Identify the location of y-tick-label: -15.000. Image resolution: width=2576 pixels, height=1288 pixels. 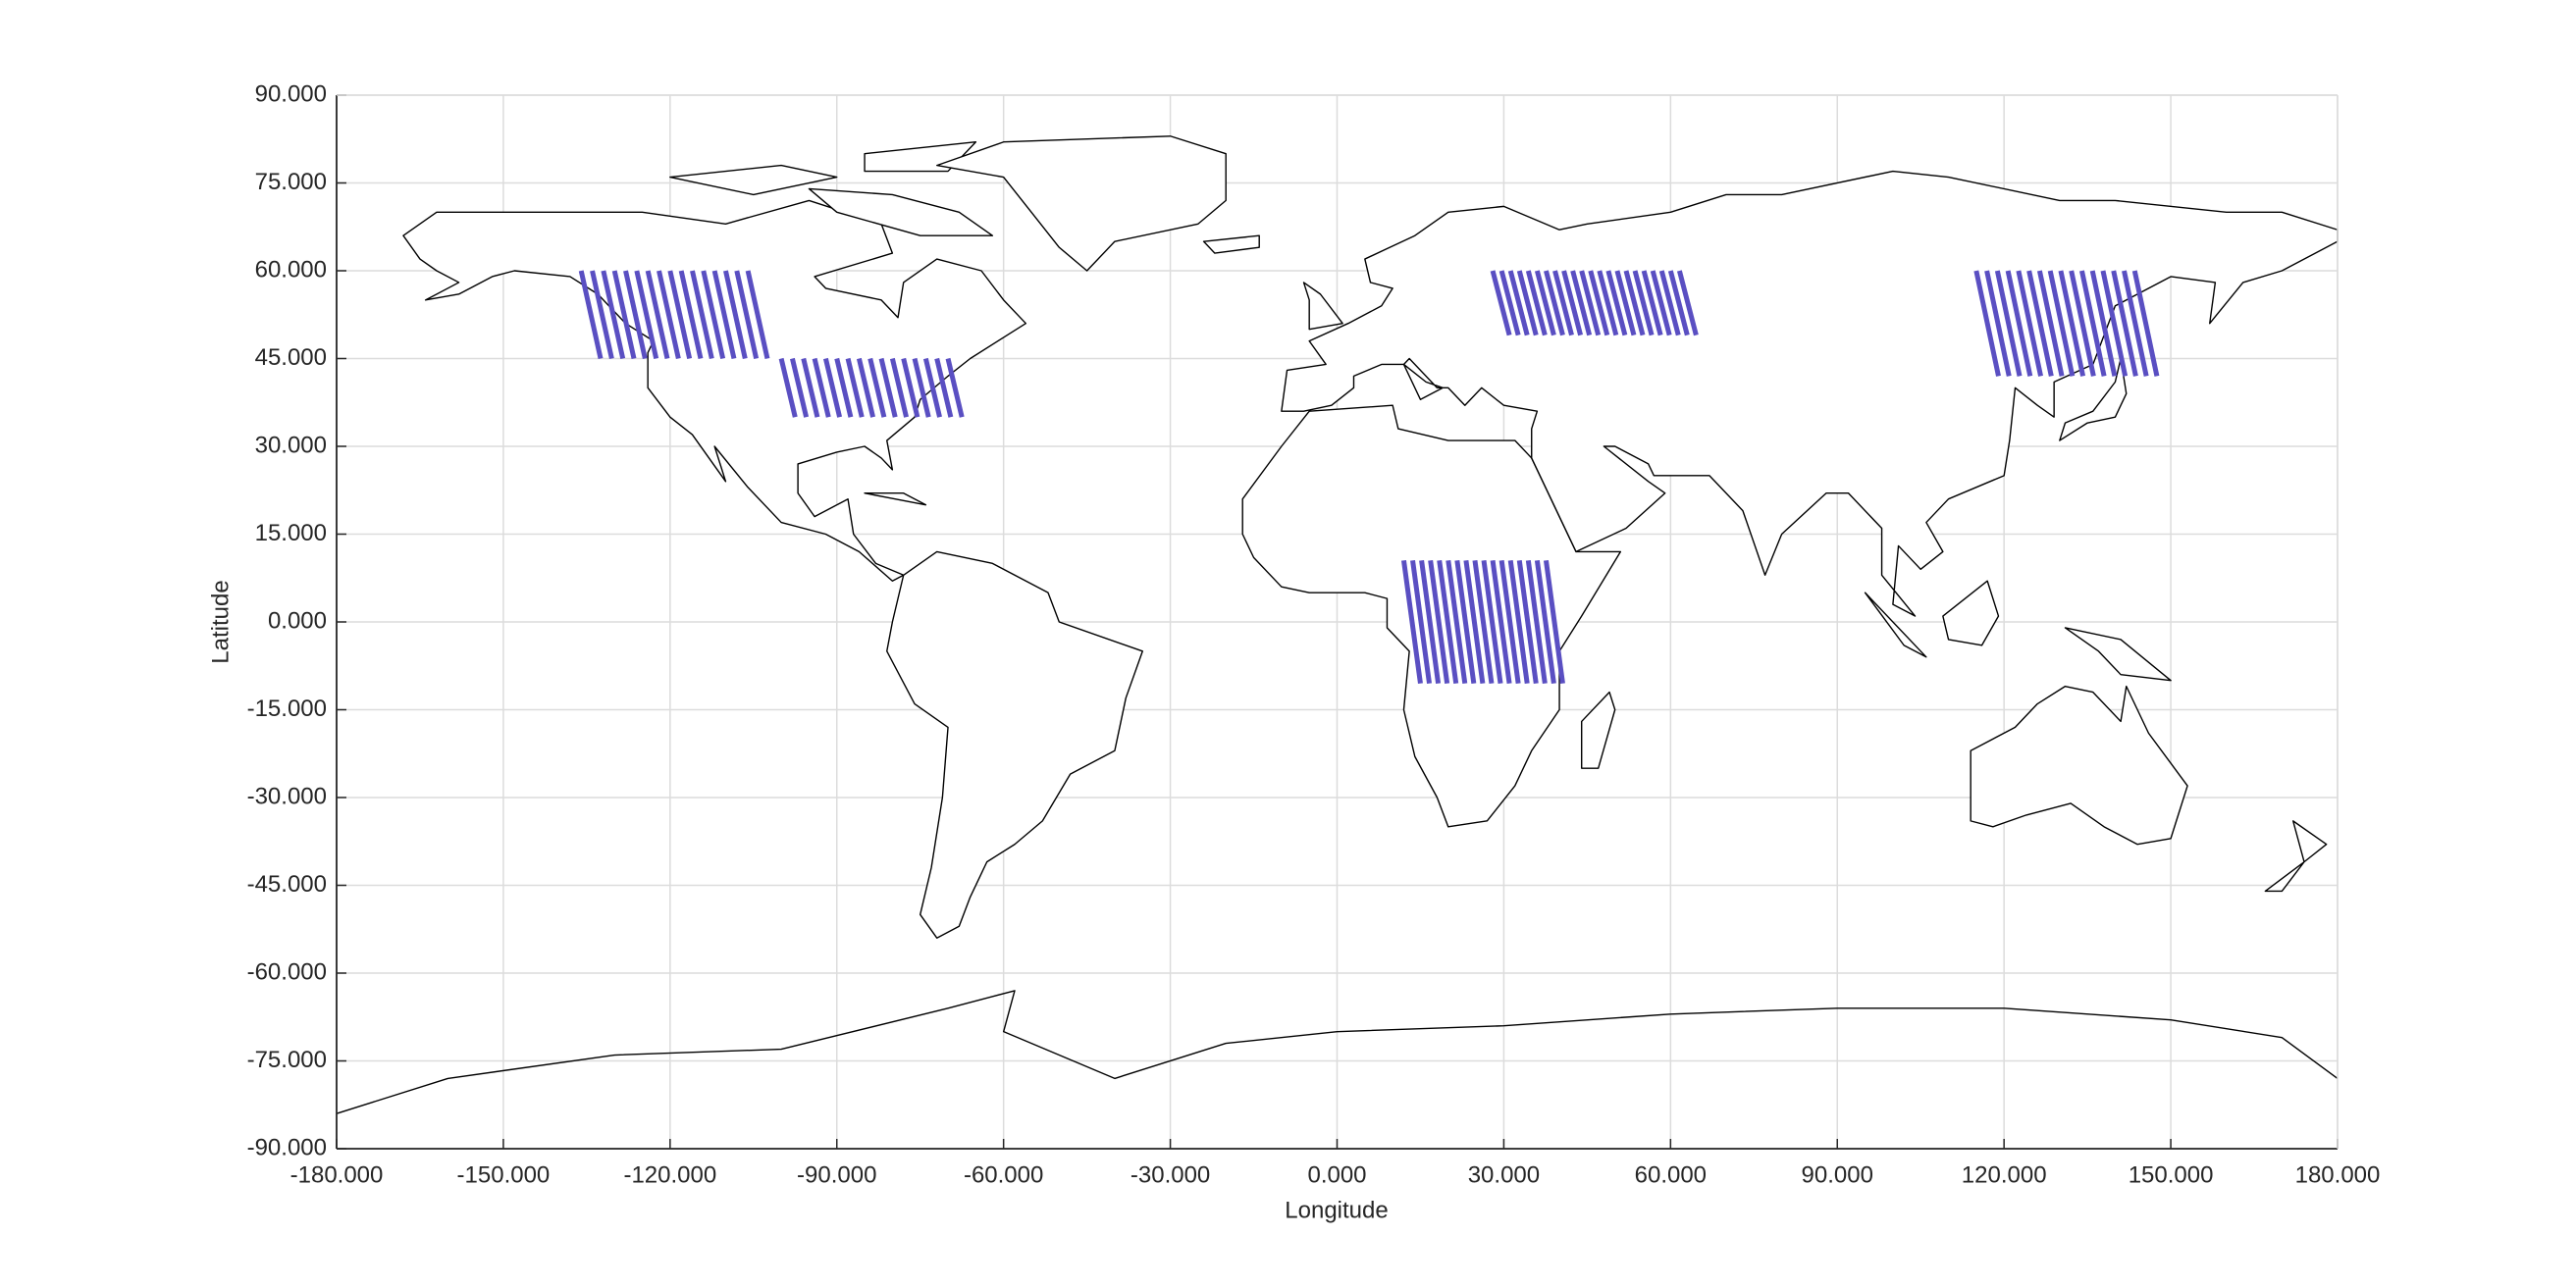
(287, 709).